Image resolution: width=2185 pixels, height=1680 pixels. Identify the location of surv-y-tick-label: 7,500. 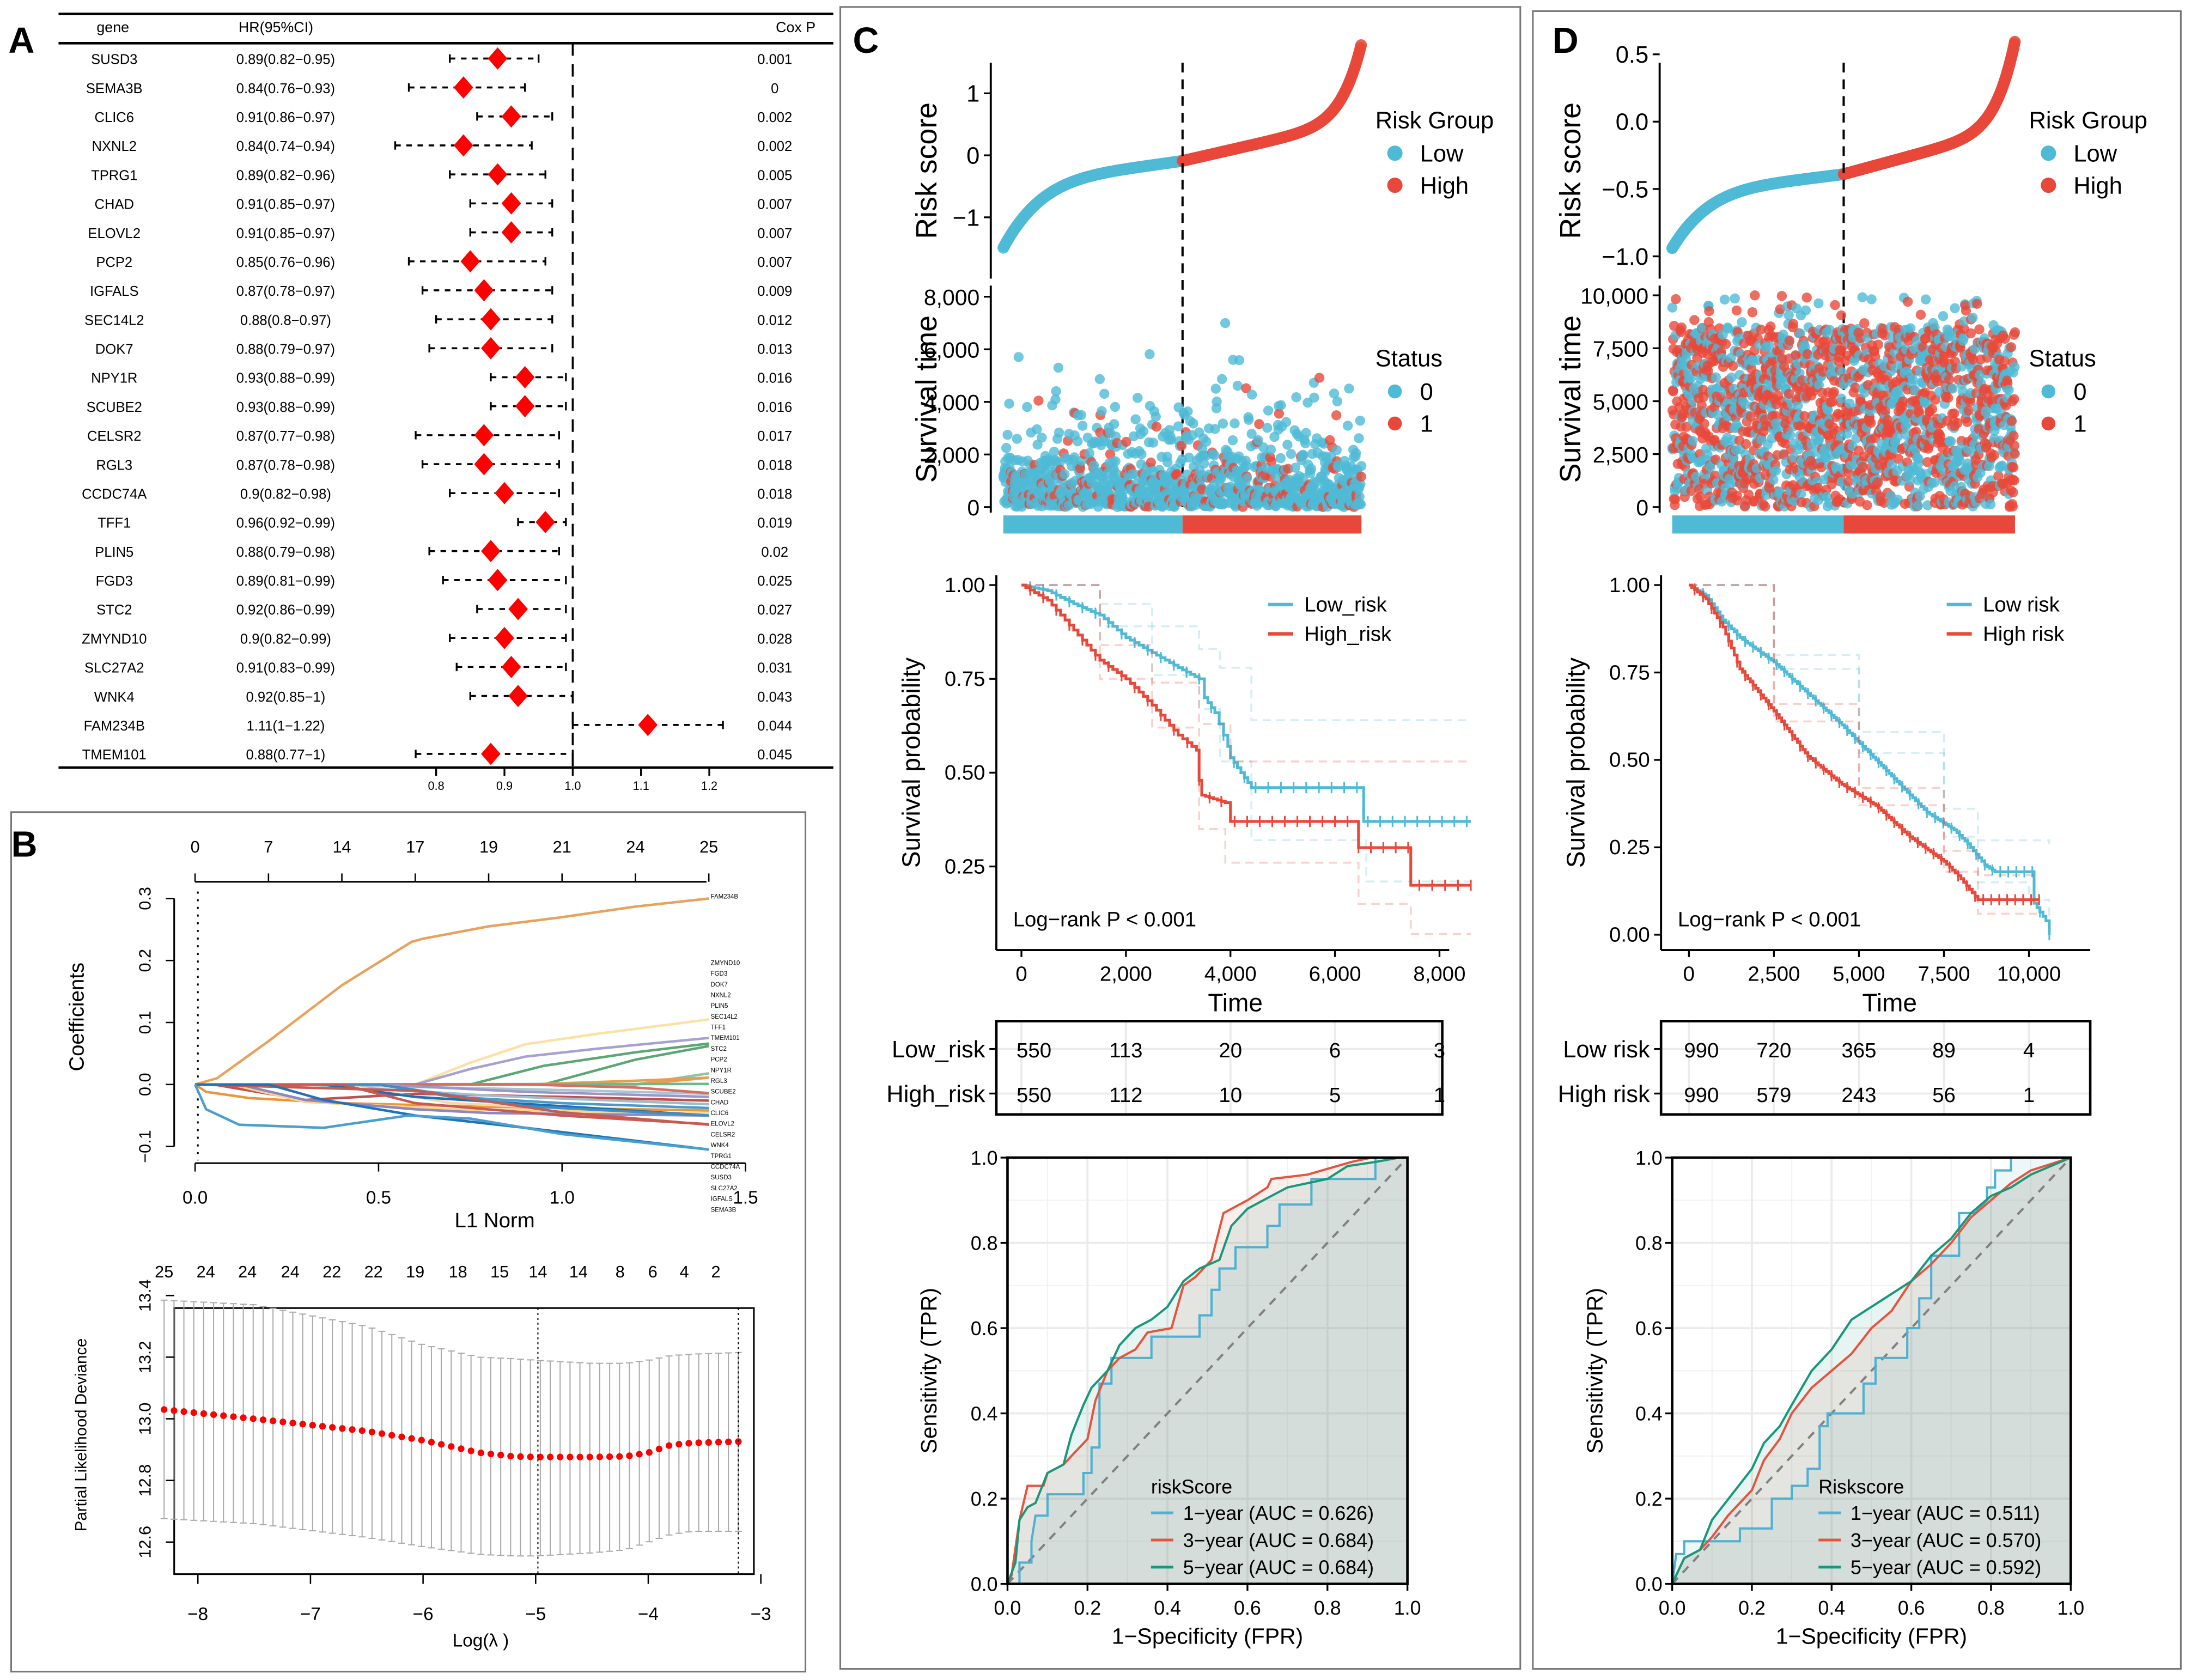
(1621, 349).